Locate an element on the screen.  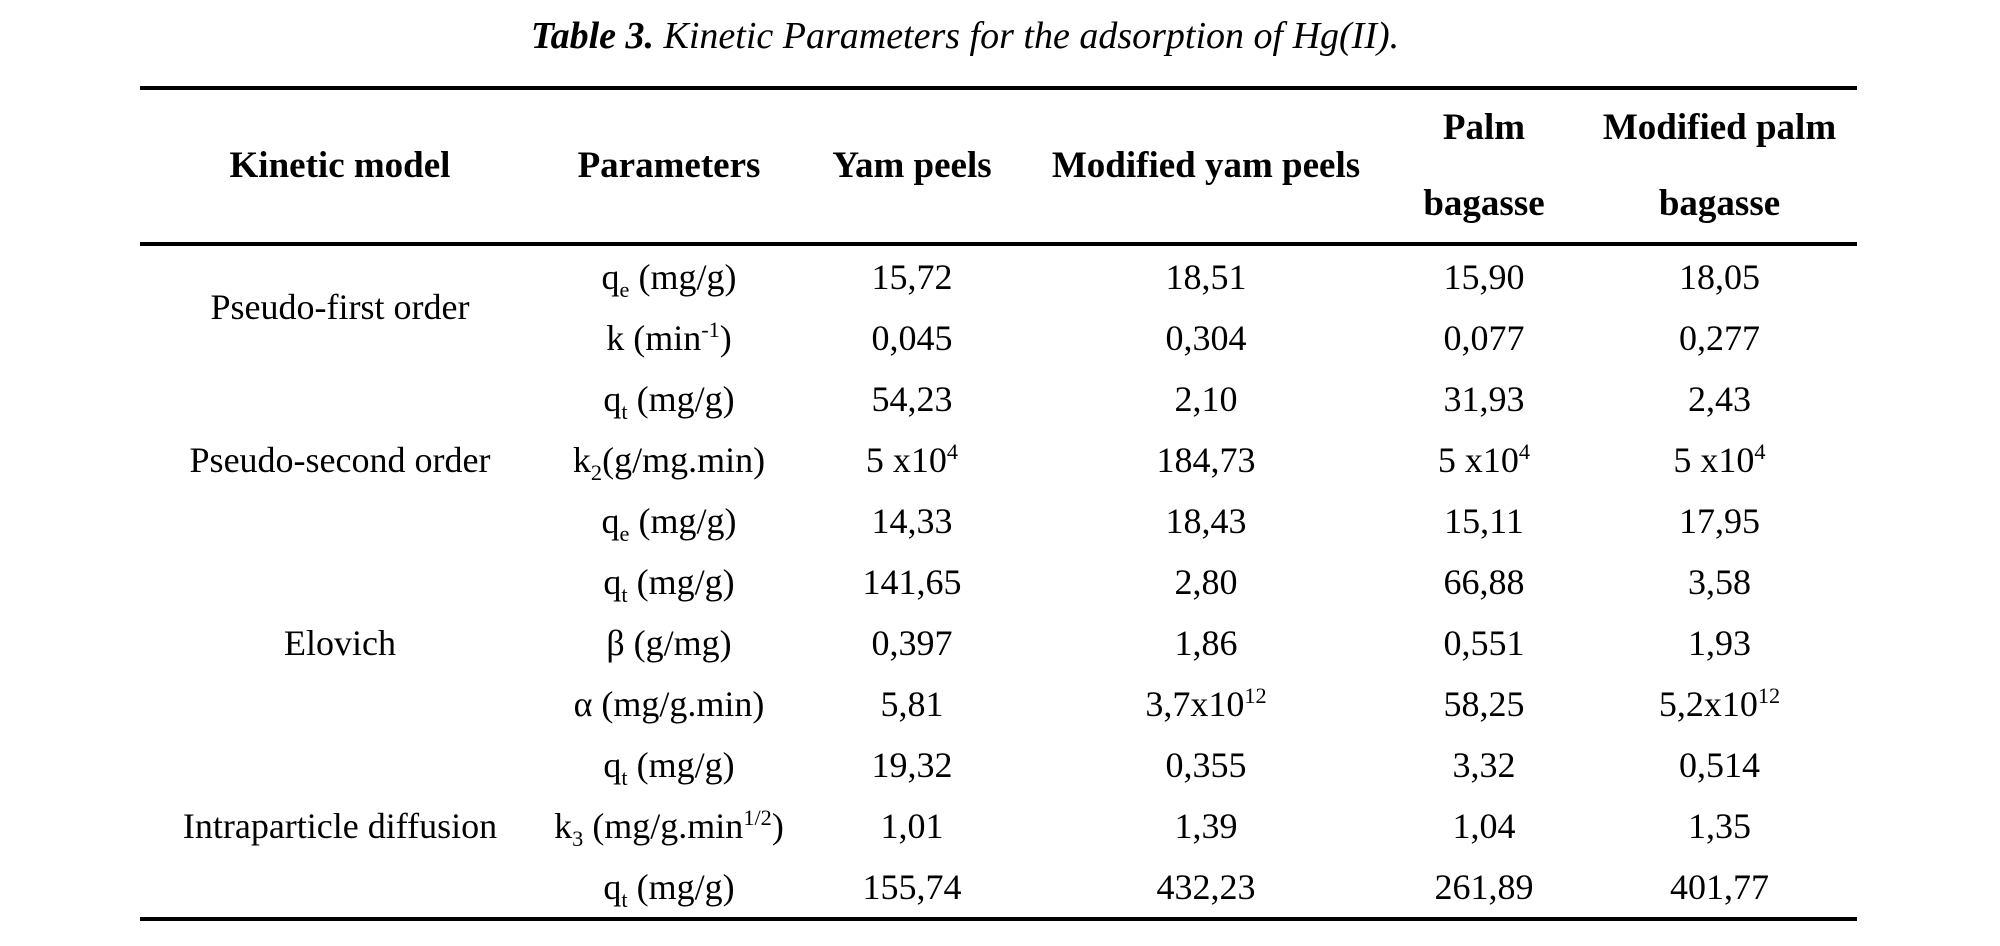
value-cell: 18,05 is located at coordinates (1719, 276).